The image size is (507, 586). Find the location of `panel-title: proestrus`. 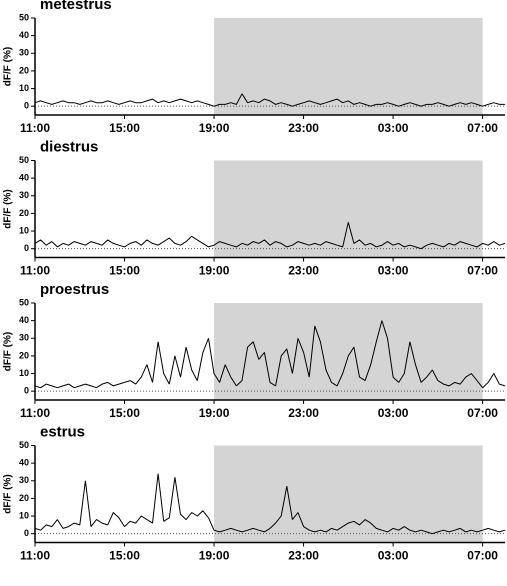

panel-title: proestrus is located at coordinates (74, 289).